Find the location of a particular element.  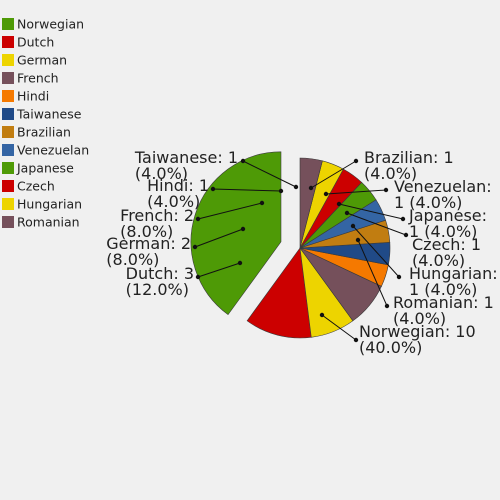

legend-swatch-norwegian is located at coordinates (8, 24).